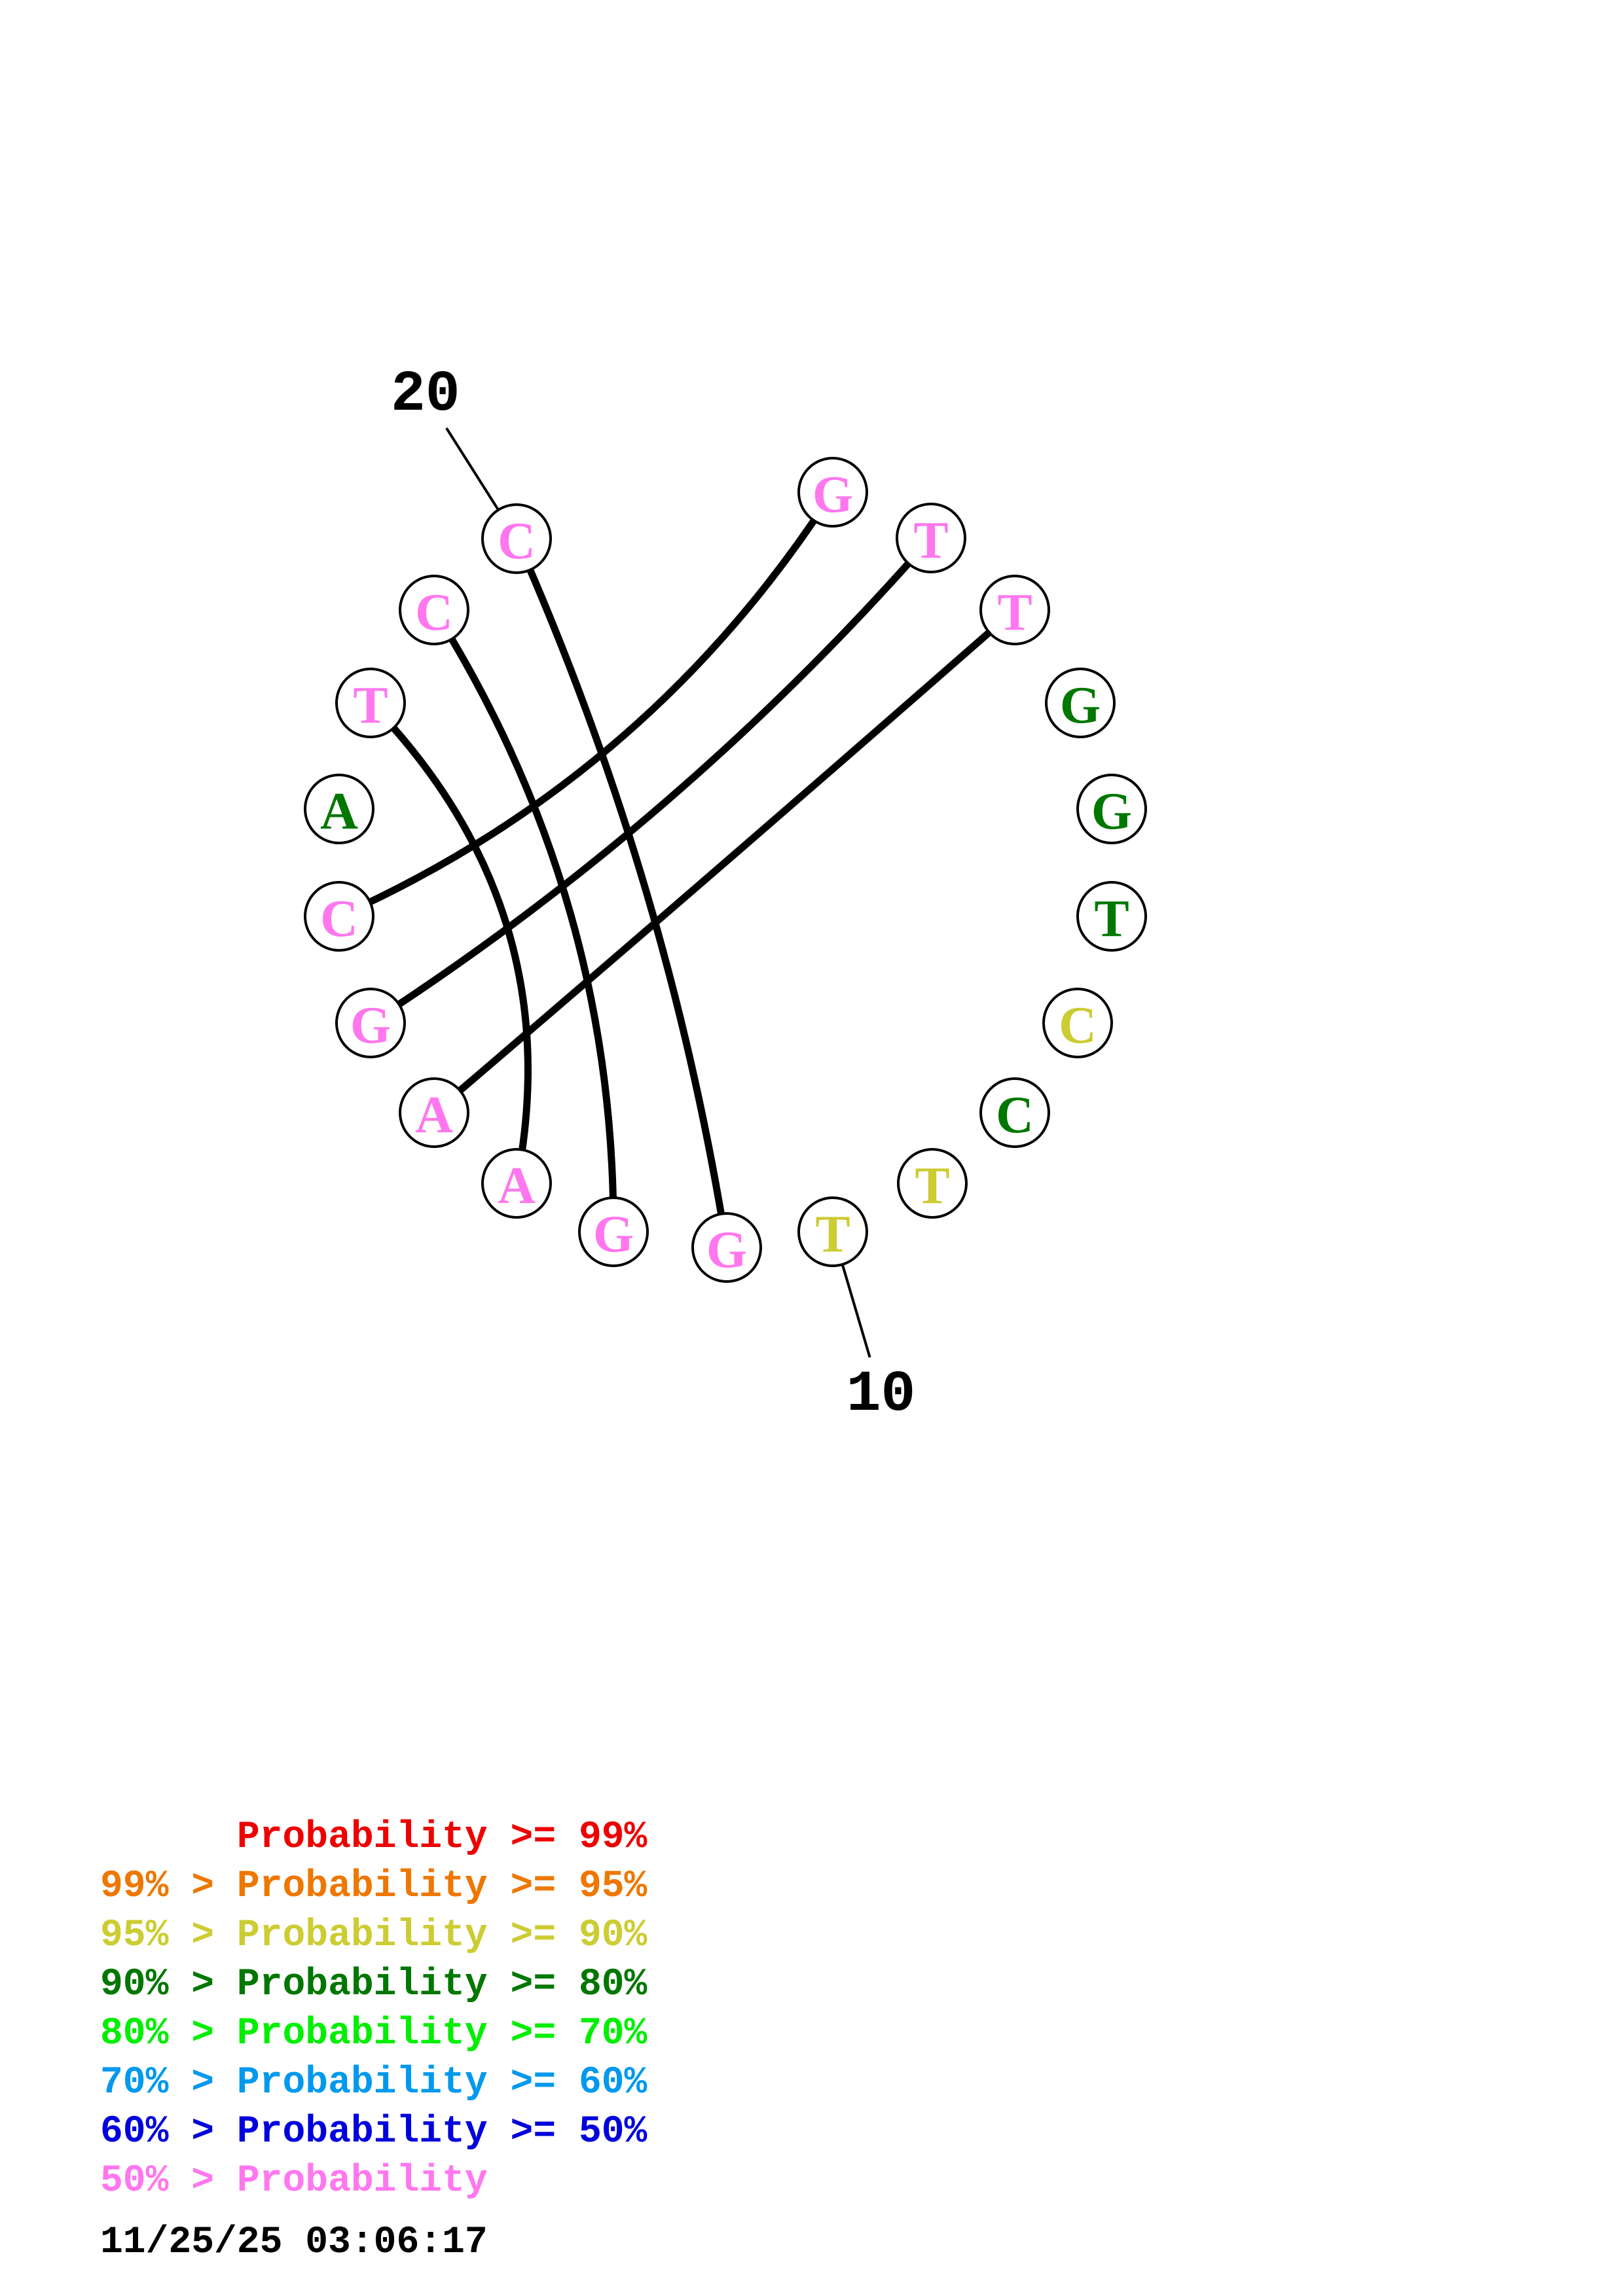  Describe the element at coordinates (881, 1395) in the screenshot. I see `position-label: 10` at that location.